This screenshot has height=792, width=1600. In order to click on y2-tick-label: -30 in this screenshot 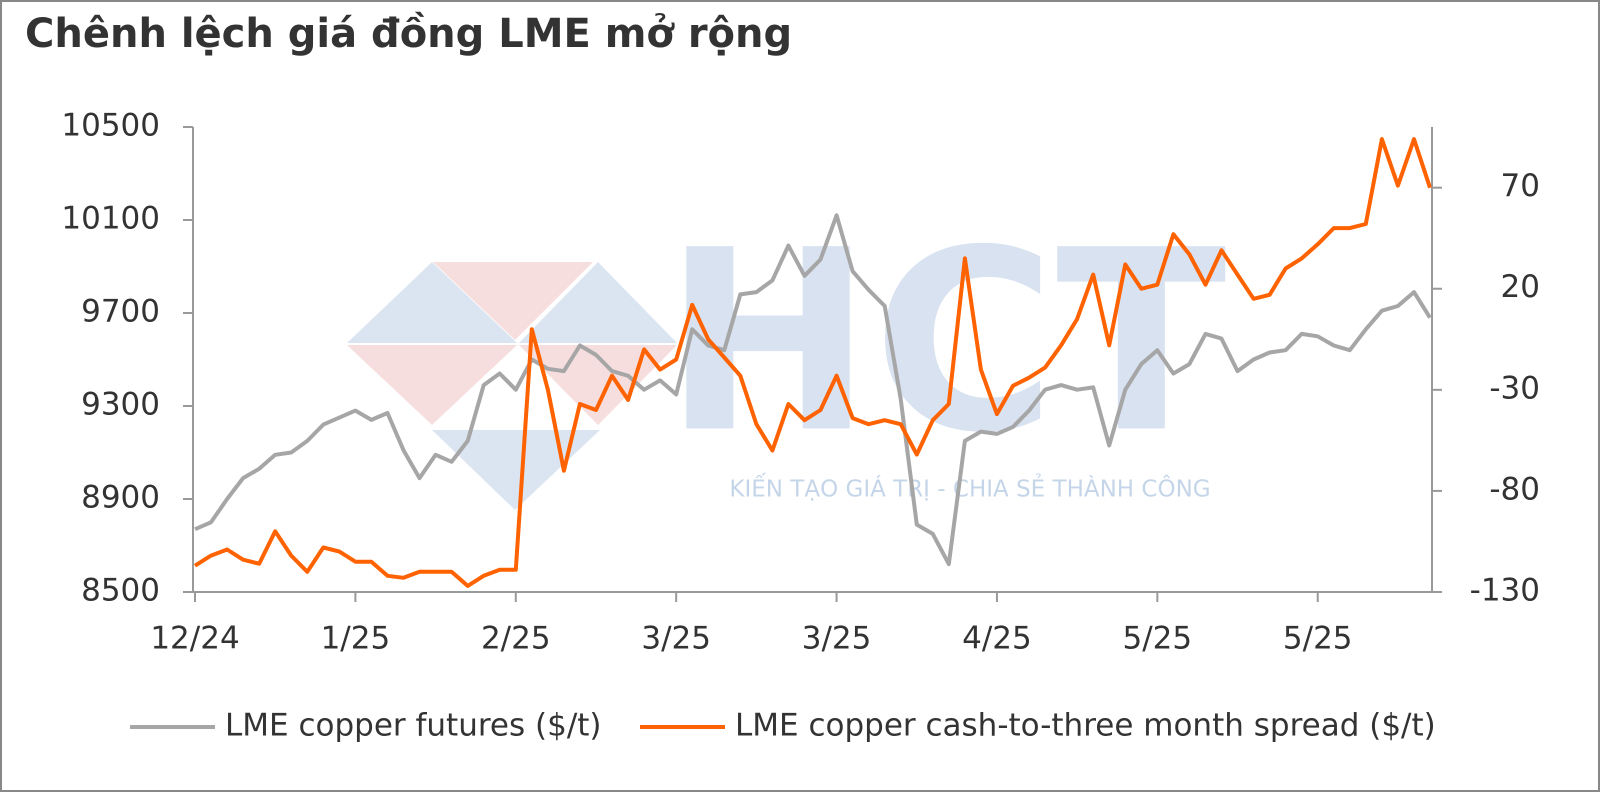, I will do `click(1514, 388)`.